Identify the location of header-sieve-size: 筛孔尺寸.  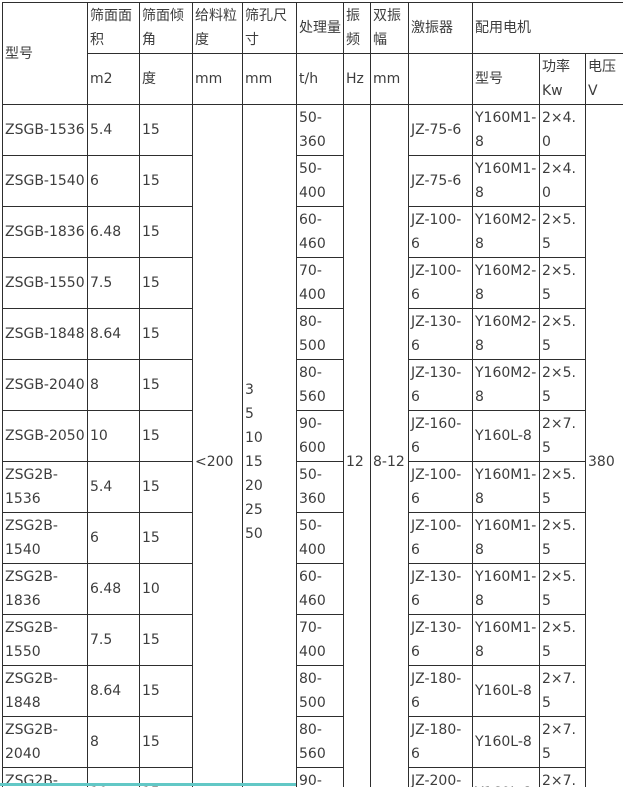
(269, 28).